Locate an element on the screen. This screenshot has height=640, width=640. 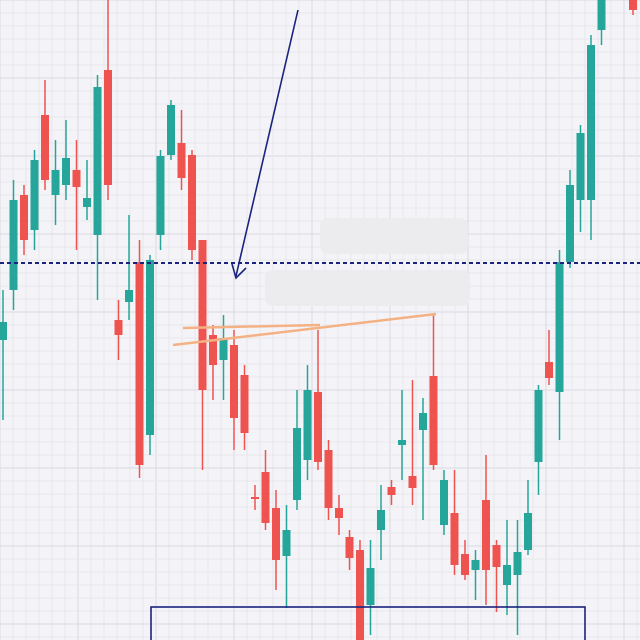
zone-box is located at coordinates (368, 623).